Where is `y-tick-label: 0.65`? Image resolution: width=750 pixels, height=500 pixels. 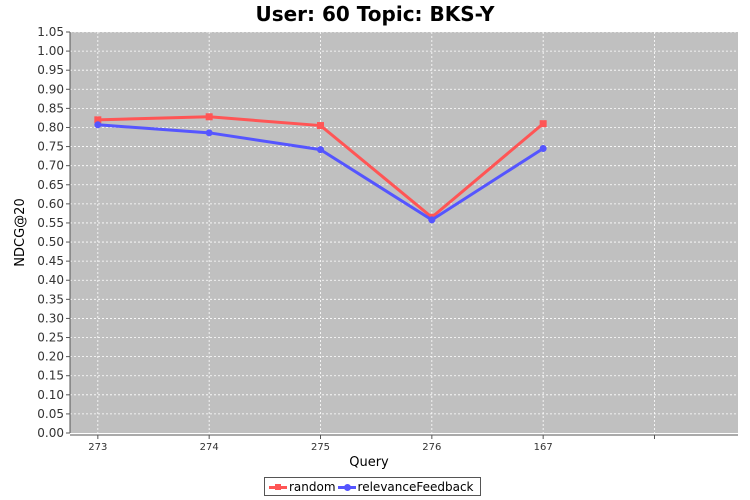
y-tick-label: 0.65 is located at coordinates (50, 185).